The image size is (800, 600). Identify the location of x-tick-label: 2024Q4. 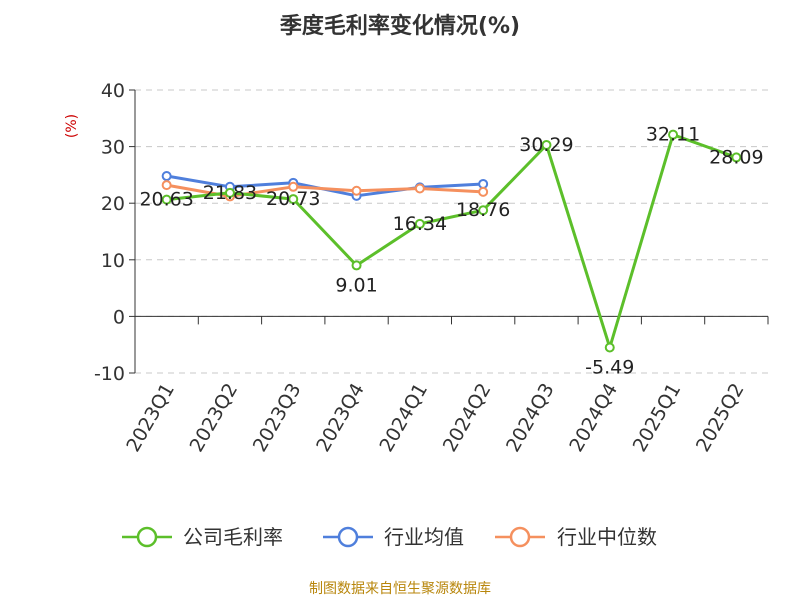
(593, 418).